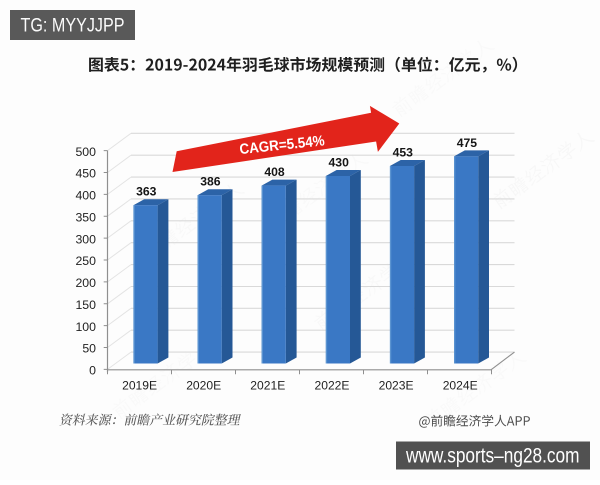  What do you see at coordinates (203, 386) in the screenshot?
I see `svg-text: 2020E` at bounding box center [203, 386].